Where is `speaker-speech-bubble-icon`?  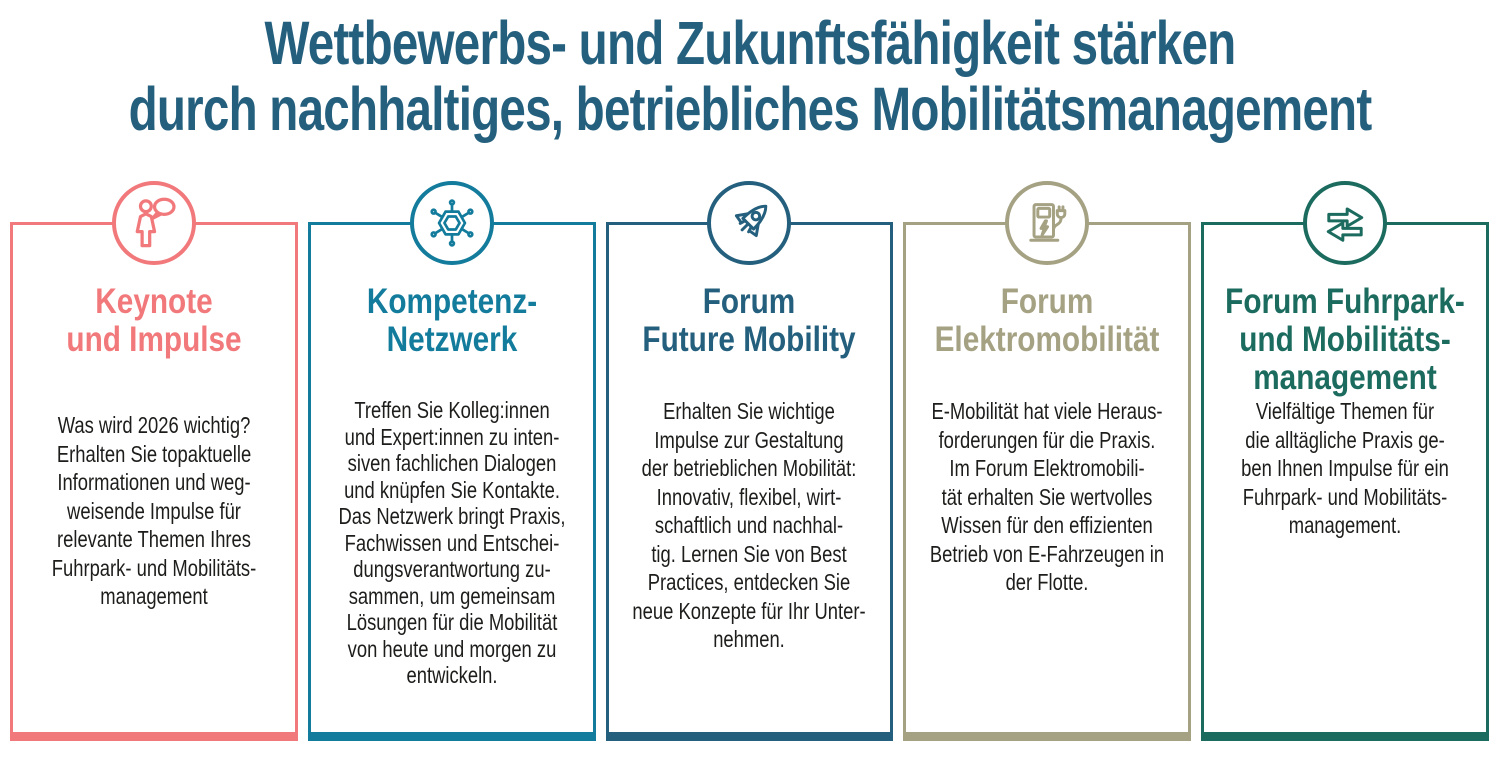 speaker-speech-bubble-icon is located at coordinates (153, 223).